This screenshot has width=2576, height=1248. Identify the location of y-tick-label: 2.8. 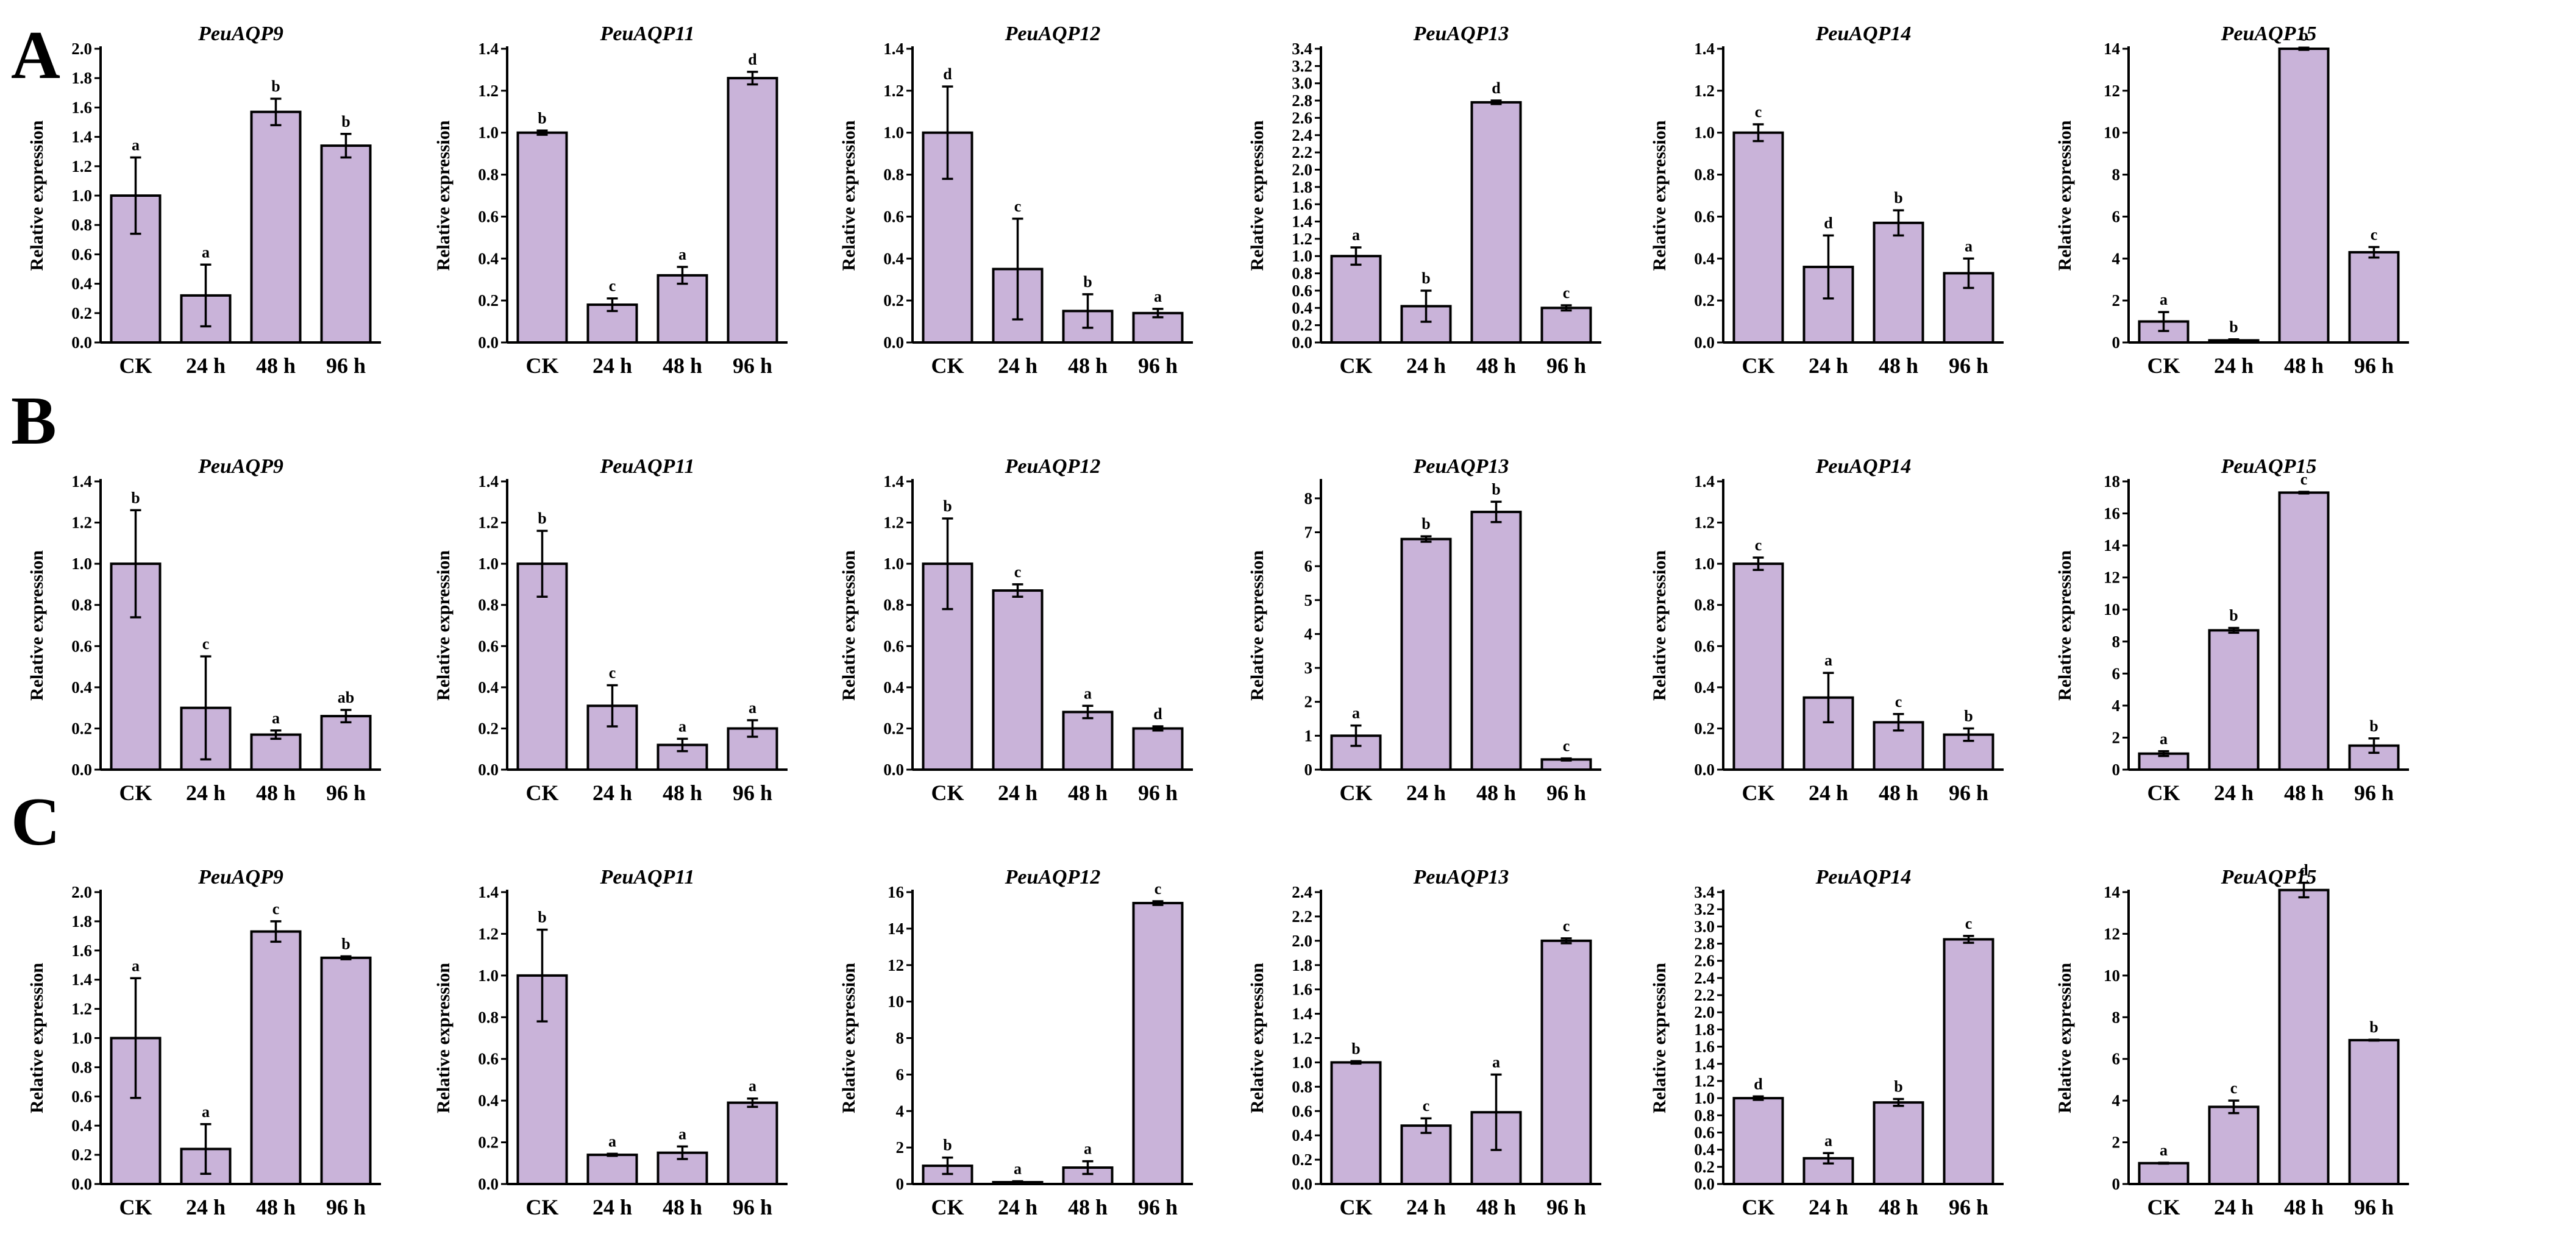
(1302, 100).